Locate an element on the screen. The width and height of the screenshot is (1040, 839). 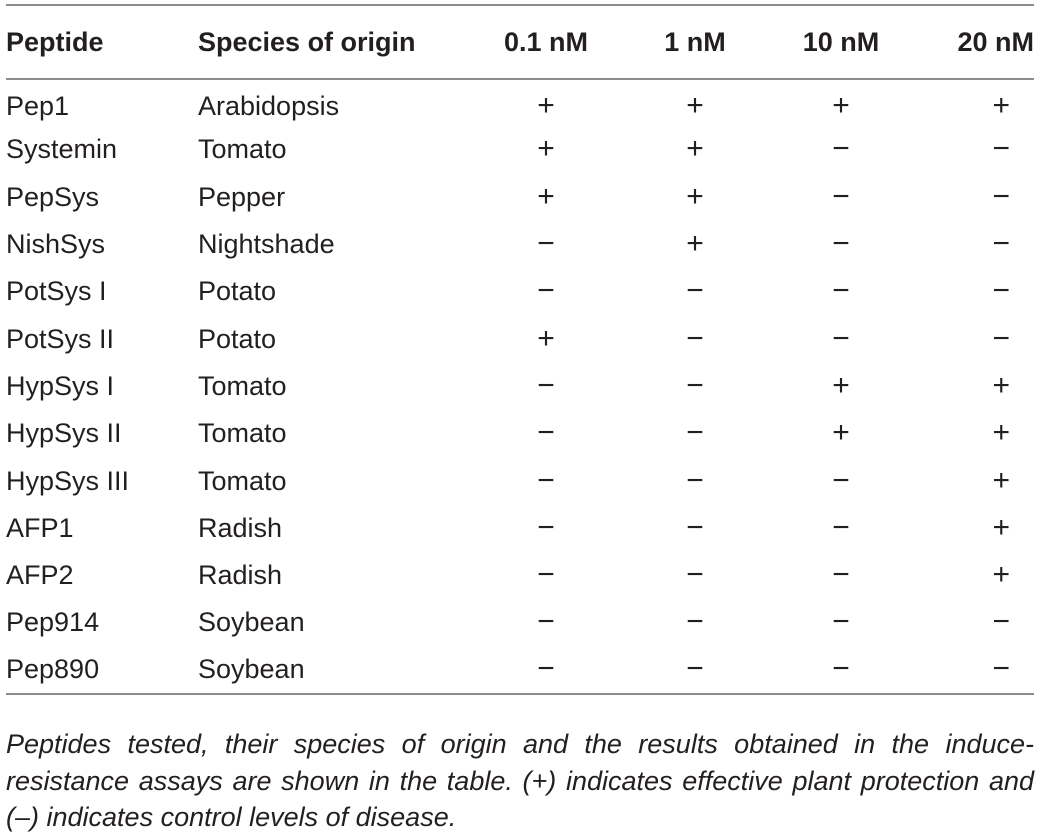
cell-peptide: HypSys I is located at coordinates (60, 385).